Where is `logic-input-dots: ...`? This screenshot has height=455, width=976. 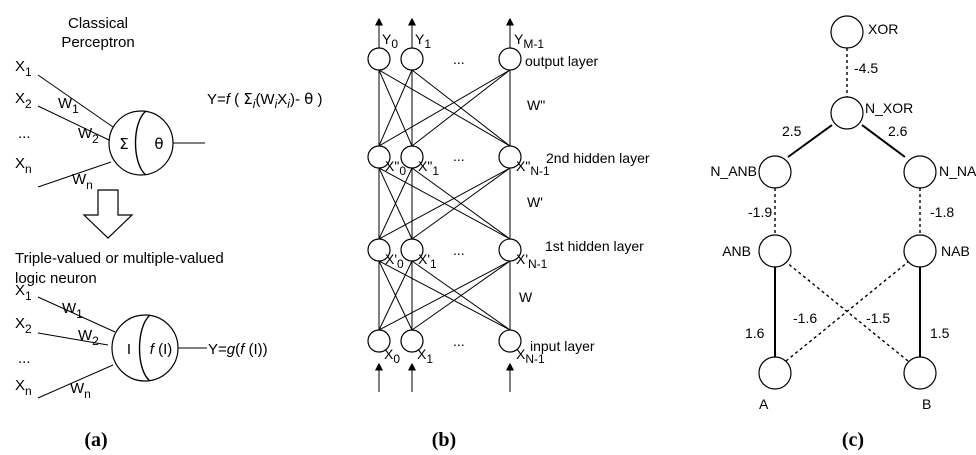 logic-input-dots: ... is located at coordinates (24, 358).